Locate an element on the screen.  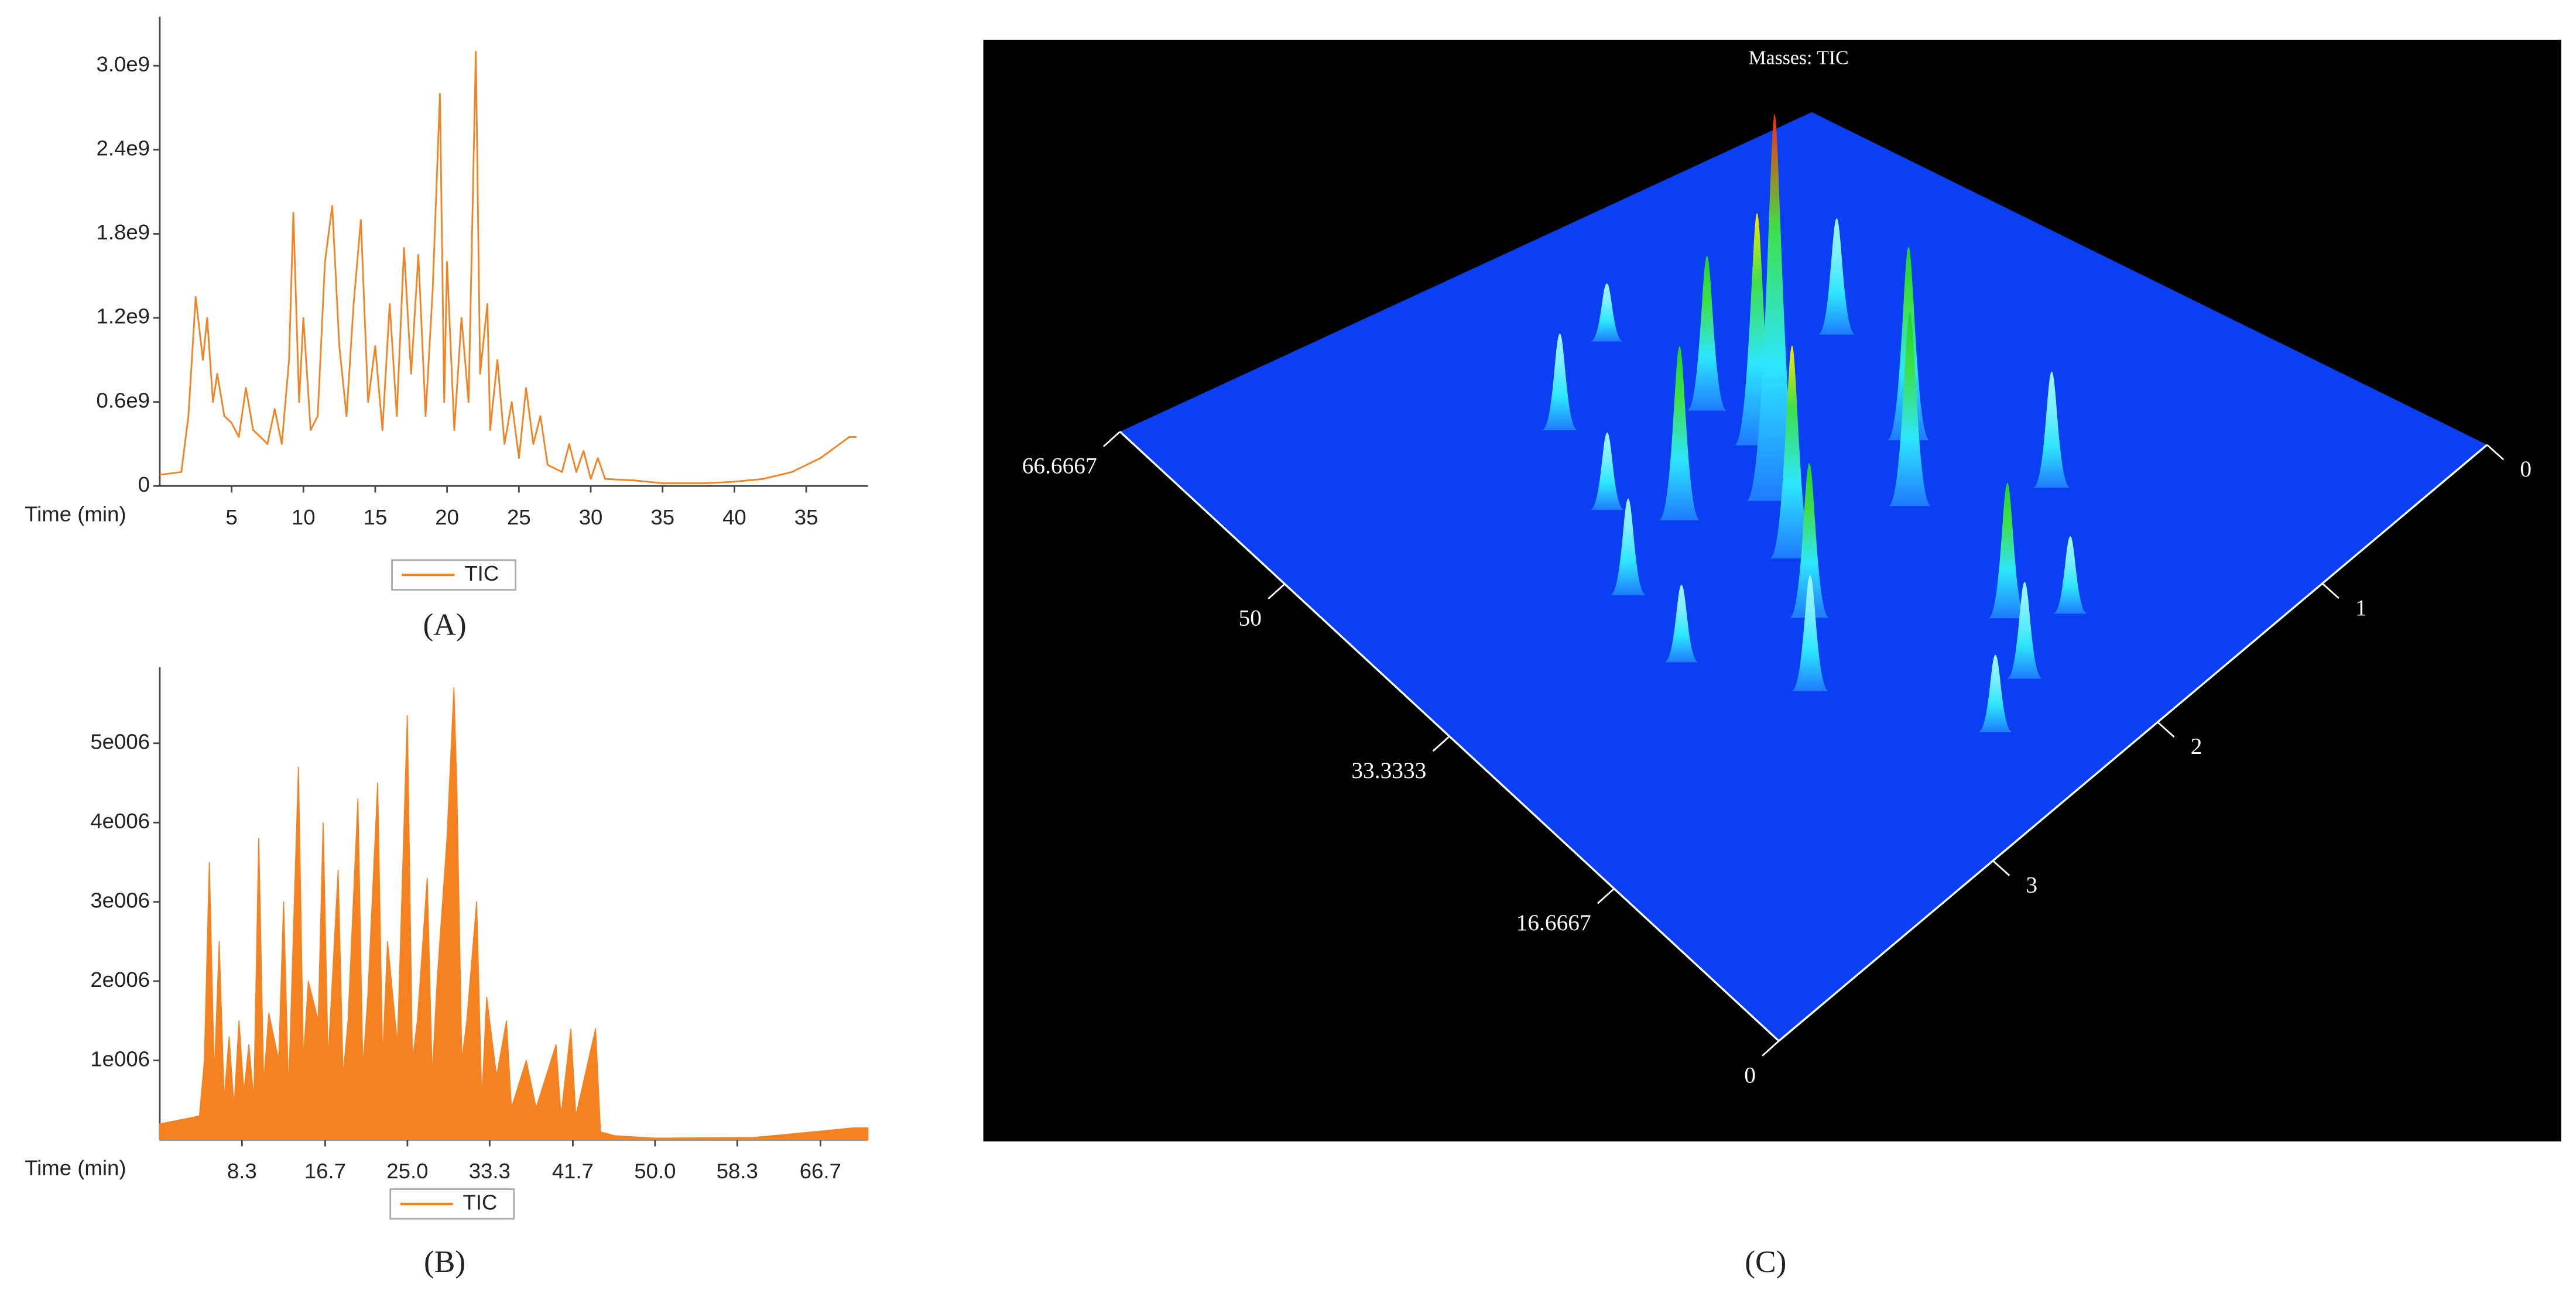
panel-label: (C) is located at coordinates (1765, 1262).